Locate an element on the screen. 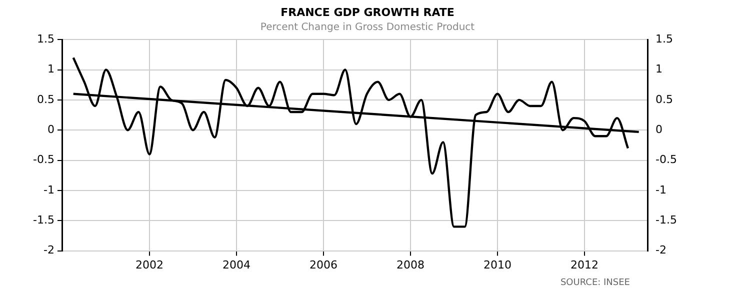 This screenshot has height=299, width=735. x-tick-label: 2010 is located at coordinates (497, 265).